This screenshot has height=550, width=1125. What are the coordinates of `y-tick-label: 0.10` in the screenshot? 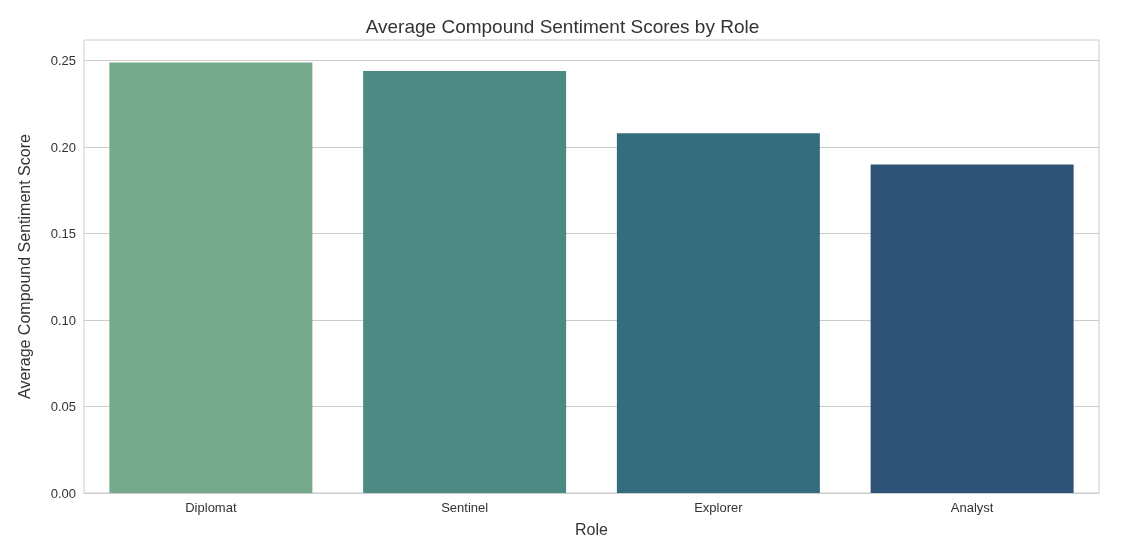 It's located at (63, 320).